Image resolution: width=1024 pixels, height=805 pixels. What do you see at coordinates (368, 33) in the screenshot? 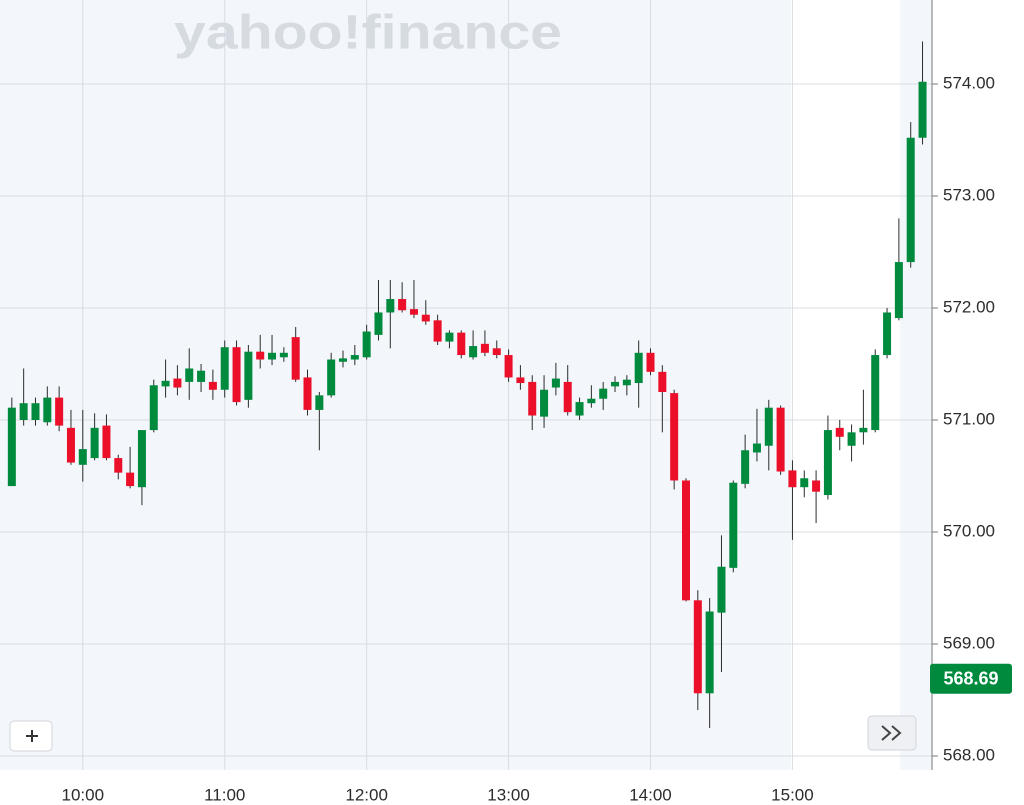
I see `watermark: yahoo!finance` at bounding box center [368, 33].